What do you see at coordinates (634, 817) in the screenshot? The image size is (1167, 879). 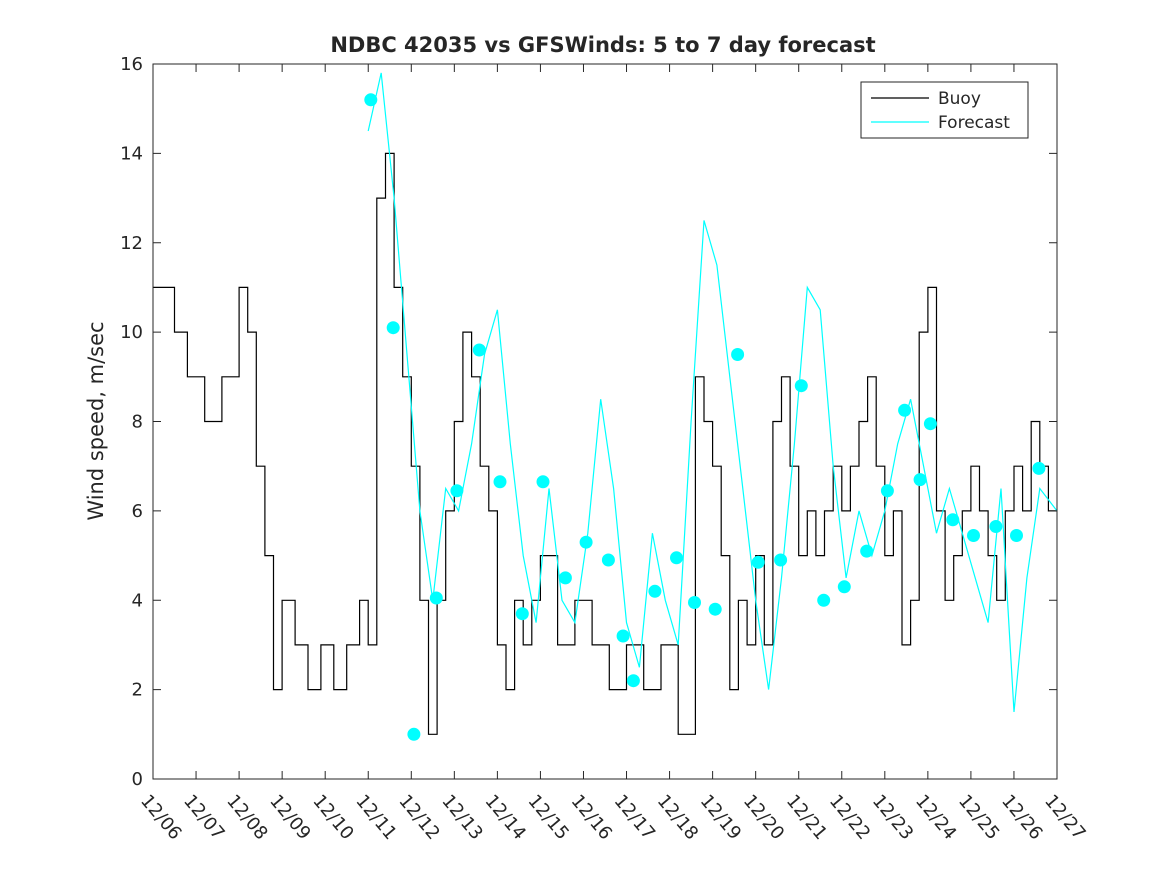 I see `x-tick-label: 12/17` at bounding box center [634, 817].